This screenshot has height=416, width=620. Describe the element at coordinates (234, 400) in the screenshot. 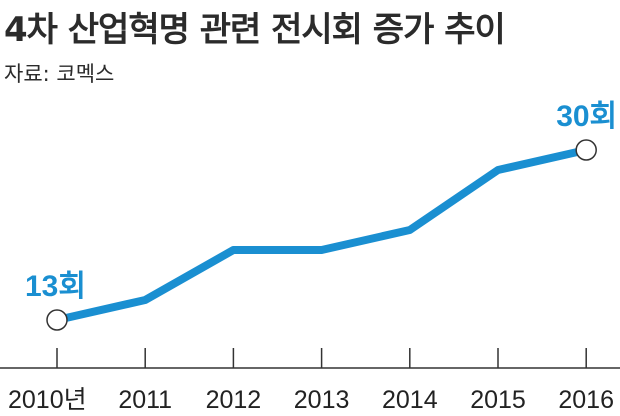

I see `x-tick-label: 2012` at that location.